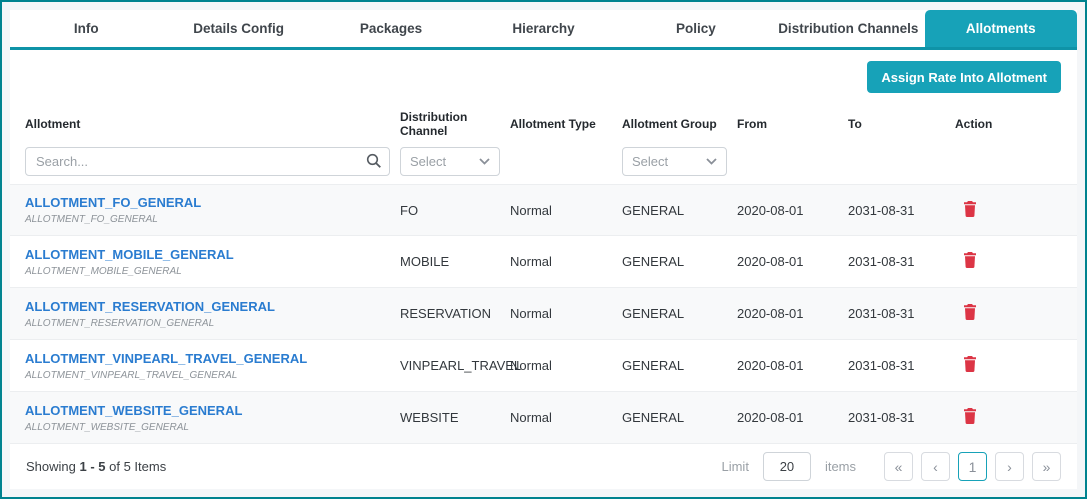 The image size is (1087, 499). Describe the element at coordinates (855, 124) in the screenshot. I see `col-to: To` at that location.